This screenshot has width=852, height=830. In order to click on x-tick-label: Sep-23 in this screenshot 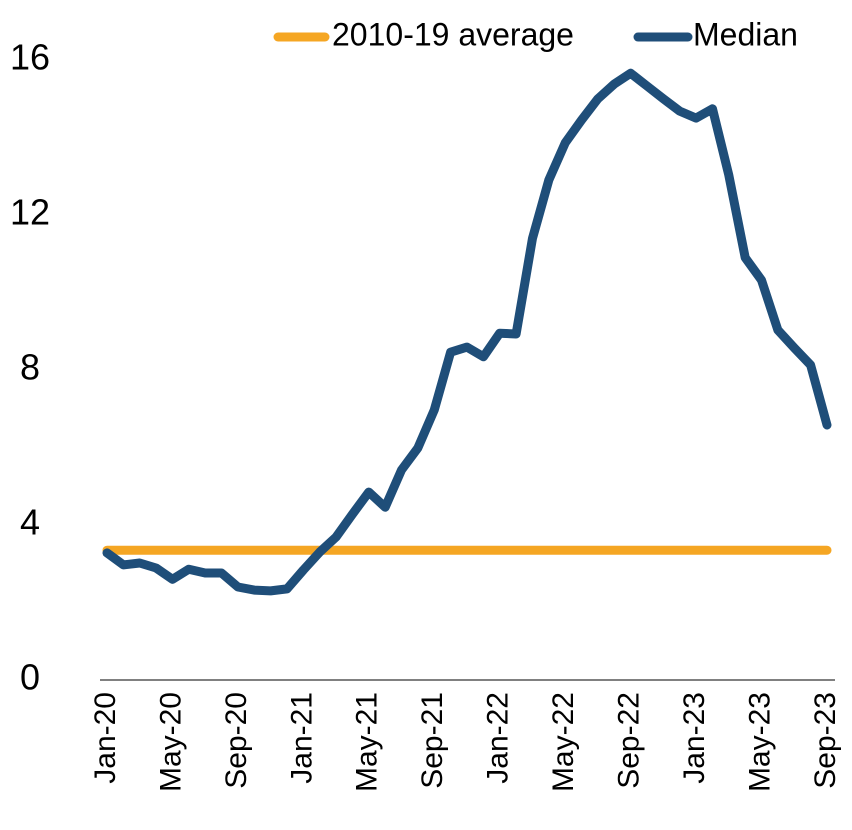, I will do `click(825, 740)`.